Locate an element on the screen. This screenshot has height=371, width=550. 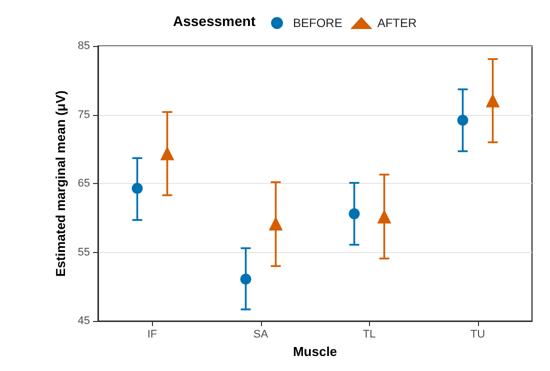
x-axis-title: Muscle is located at coordinates (315, 351).